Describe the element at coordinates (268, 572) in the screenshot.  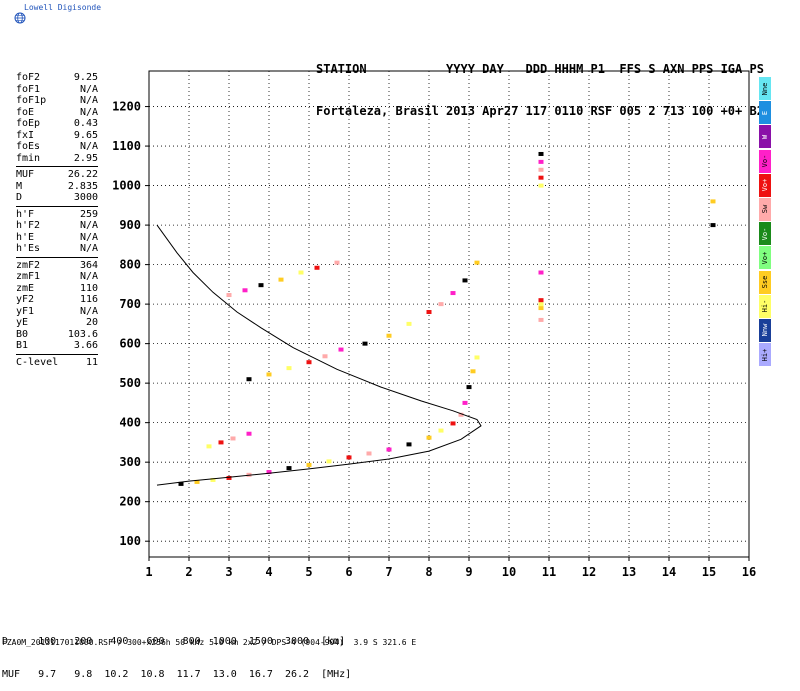
I see `x-tick-label: 4` at that location.